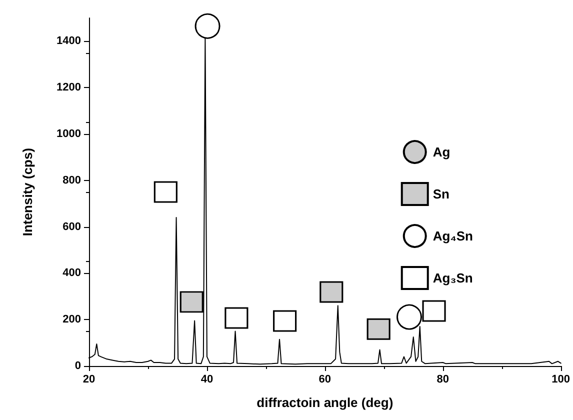 The width and height of the screenshot is (573, 420). I want to click on x-tick-label: 80, so click(442, 380).